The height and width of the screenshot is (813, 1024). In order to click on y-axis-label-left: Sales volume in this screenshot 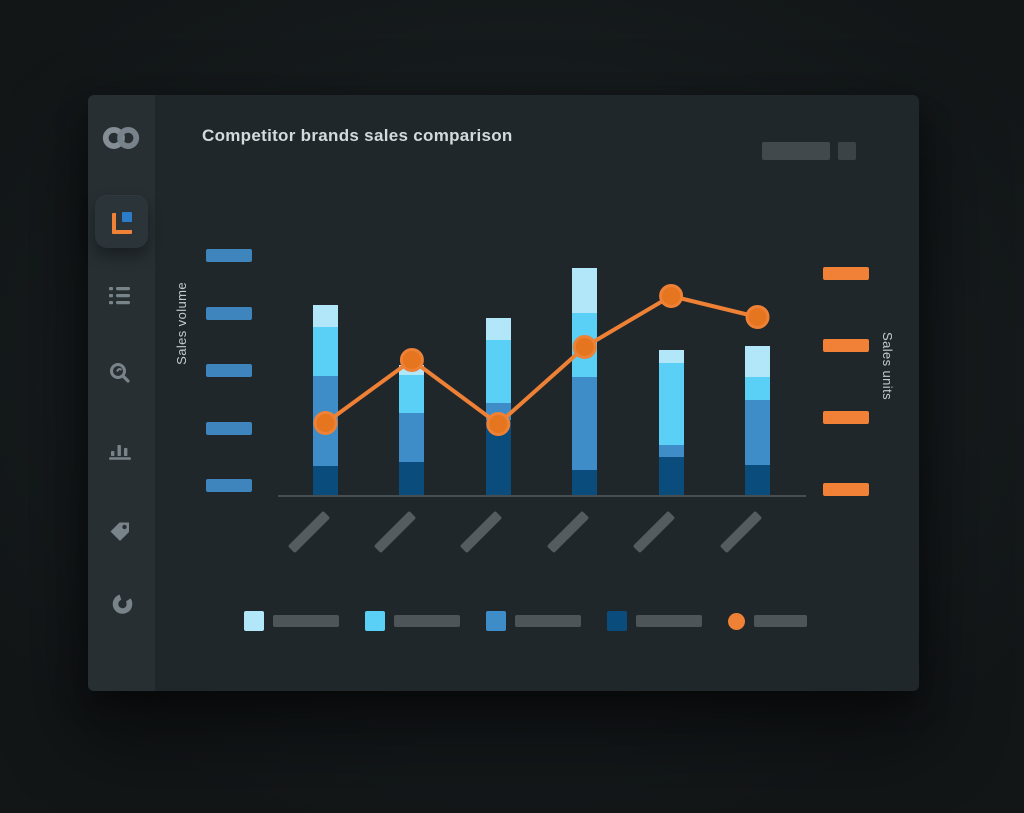, I will do `click(181, 323)`.